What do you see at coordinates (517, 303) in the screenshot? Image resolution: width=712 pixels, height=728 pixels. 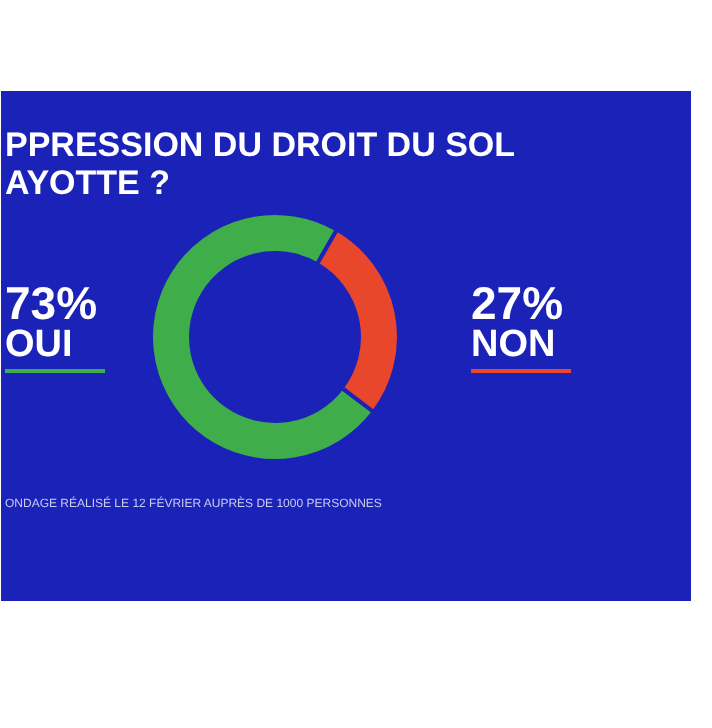 I see `data-label: 27%` at bounding box center [517, 303].